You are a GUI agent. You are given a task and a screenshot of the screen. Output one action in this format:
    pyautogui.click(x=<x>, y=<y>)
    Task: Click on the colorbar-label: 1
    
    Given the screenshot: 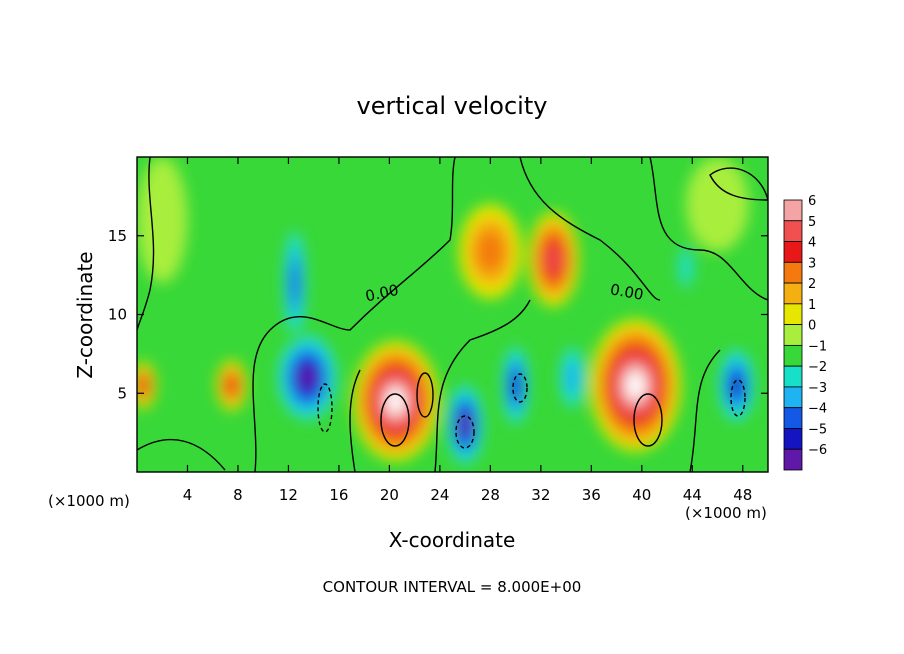 What is the action you would take?
    pyautogui.click(x=812, y=305)
    